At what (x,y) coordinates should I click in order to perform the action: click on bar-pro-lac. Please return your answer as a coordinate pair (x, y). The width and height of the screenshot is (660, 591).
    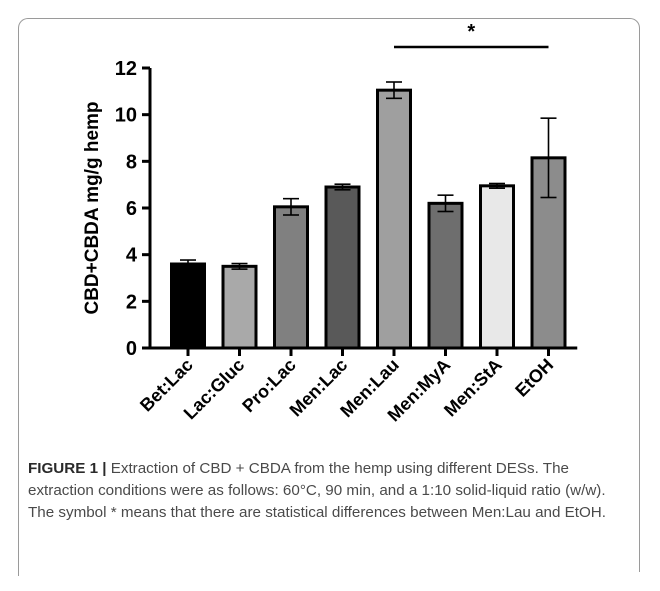
    Looking at the image, I should click on (291, 277).